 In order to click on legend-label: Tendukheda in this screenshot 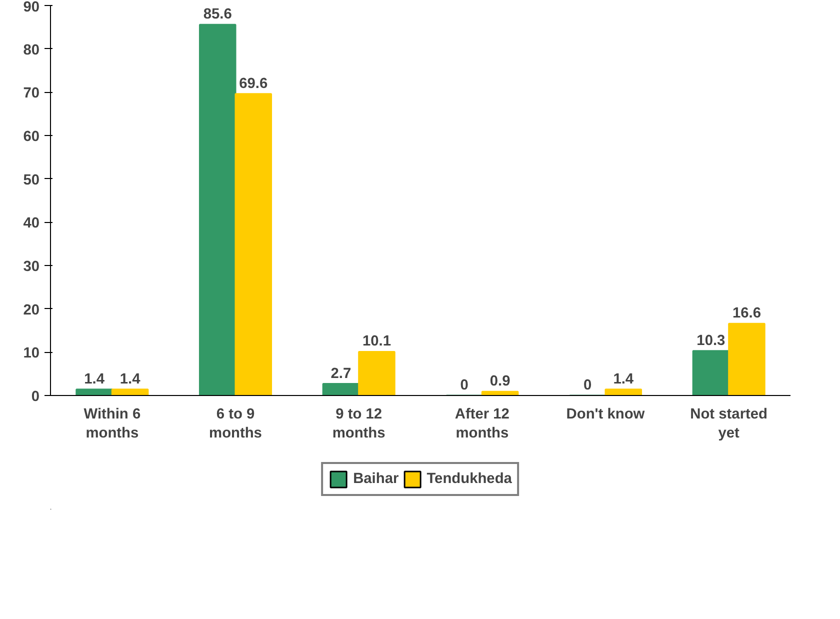, I will do `click(469, 479)`.